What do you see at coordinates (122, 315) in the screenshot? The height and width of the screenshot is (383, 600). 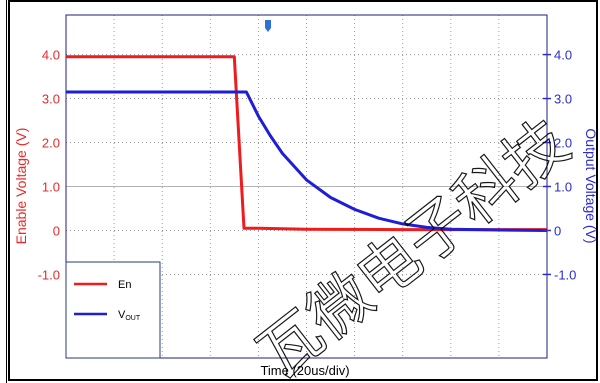 I see `legend-label-vout-main: V` at bounding box center [122, 315].